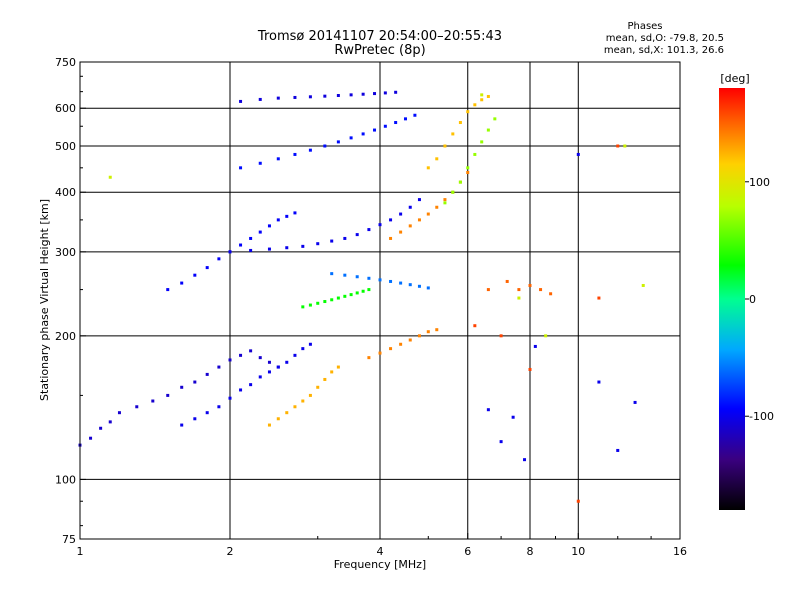  I want to click on x-tick-label: 16, so click(680, 551).